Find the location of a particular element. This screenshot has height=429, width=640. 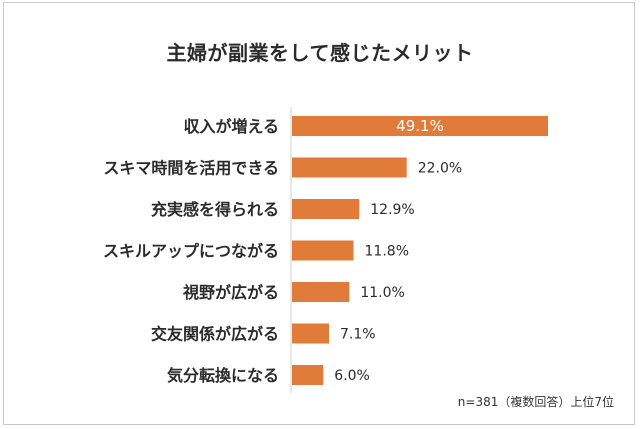

value-label: 6.0% is located at coordinates (352, 376).